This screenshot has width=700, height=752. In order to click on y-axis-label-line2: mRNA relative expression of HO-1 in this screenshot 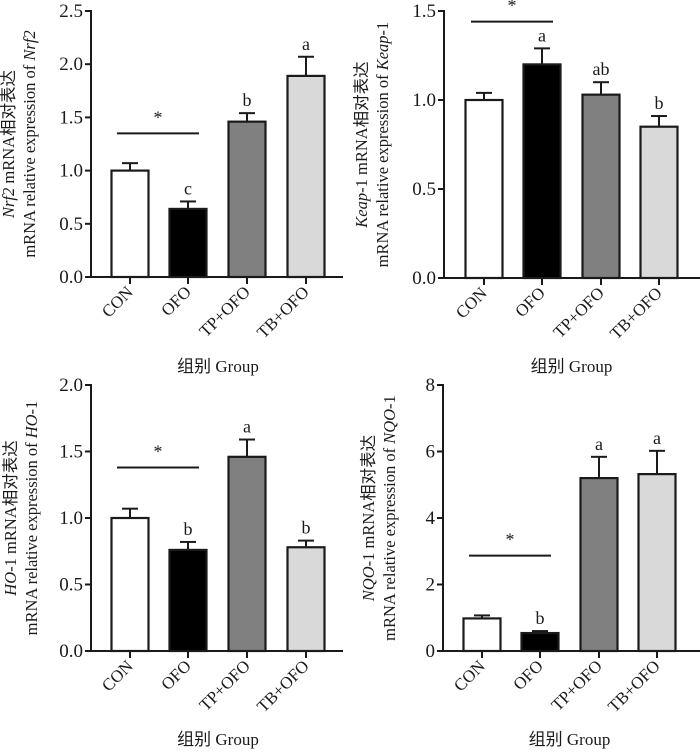, I will do `click(31, 518)`.